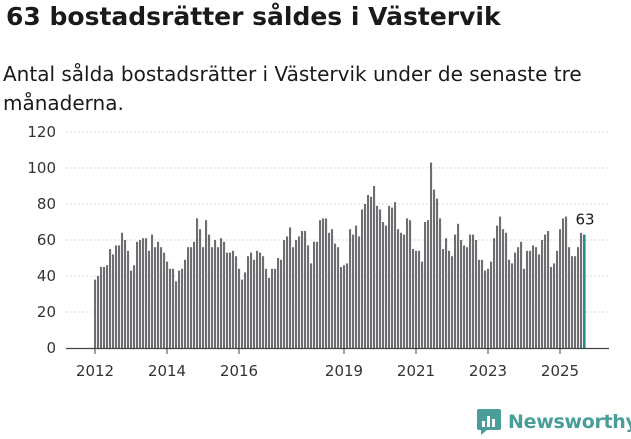 The height and width of the screenshot is (439, 631). Describe the element at coordinates (416, 371) in the screenshot. I see `x-tick-label: 2021` at that location.